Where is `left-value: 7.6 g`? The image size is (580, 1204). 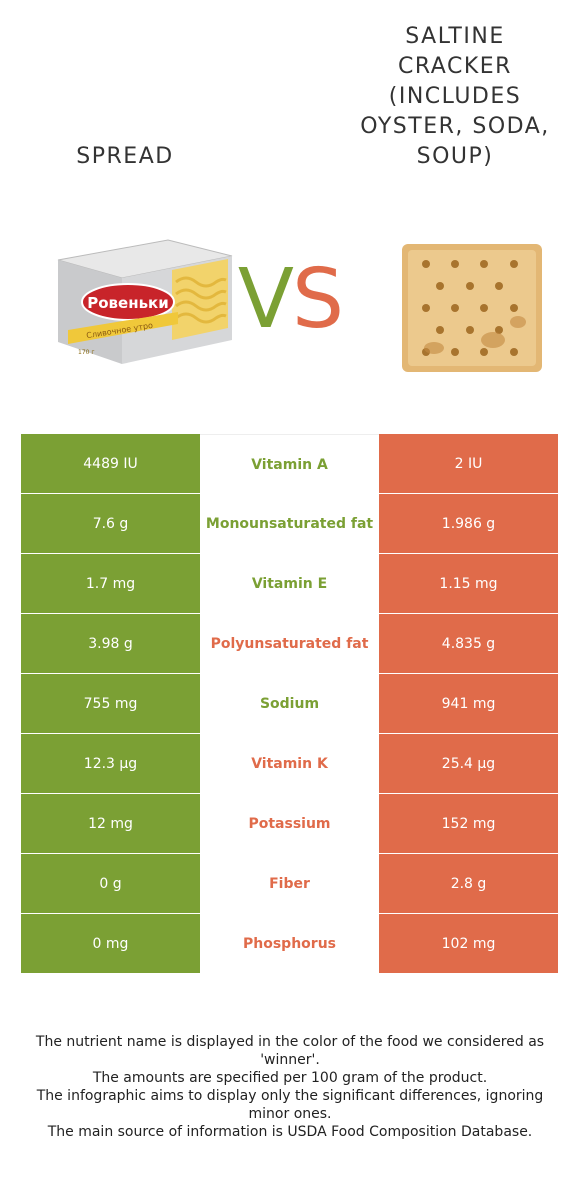
left-value: 7.6 g is located at coordinates (110, 523).